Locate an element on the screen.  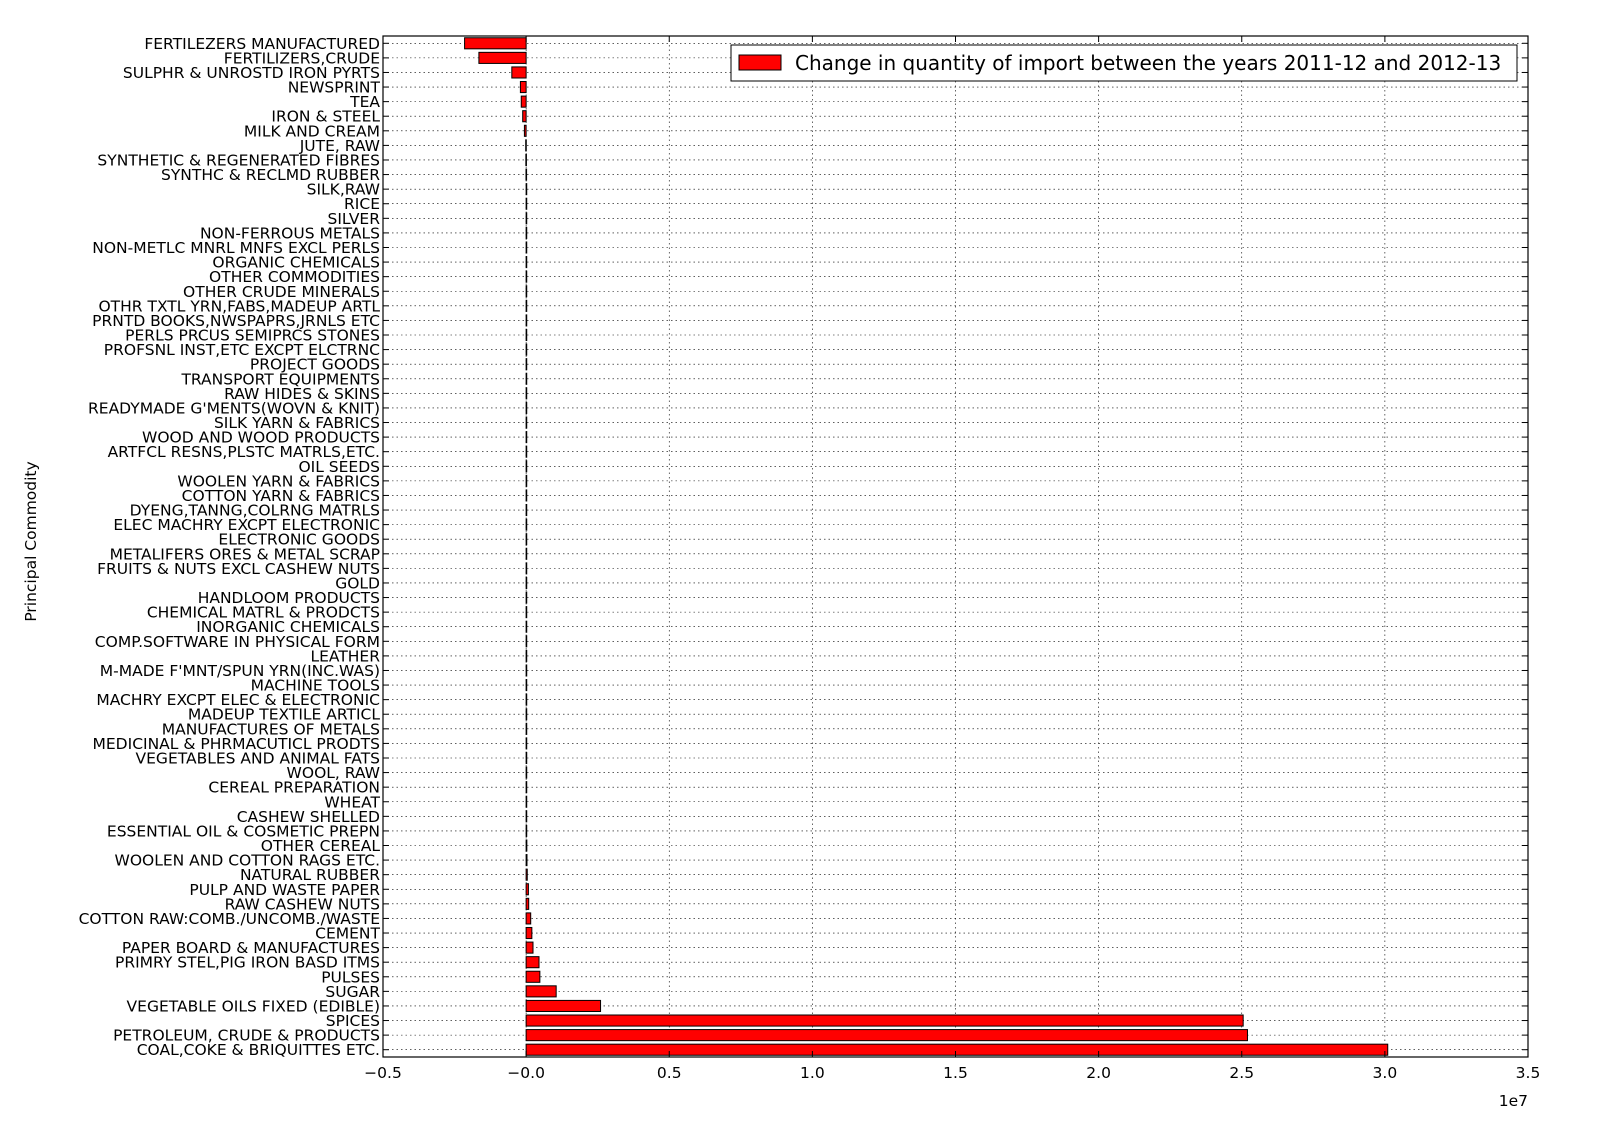
category-label: SYNTHETIC & REGENERATED FIBRES is located at coordinates (238, 160).